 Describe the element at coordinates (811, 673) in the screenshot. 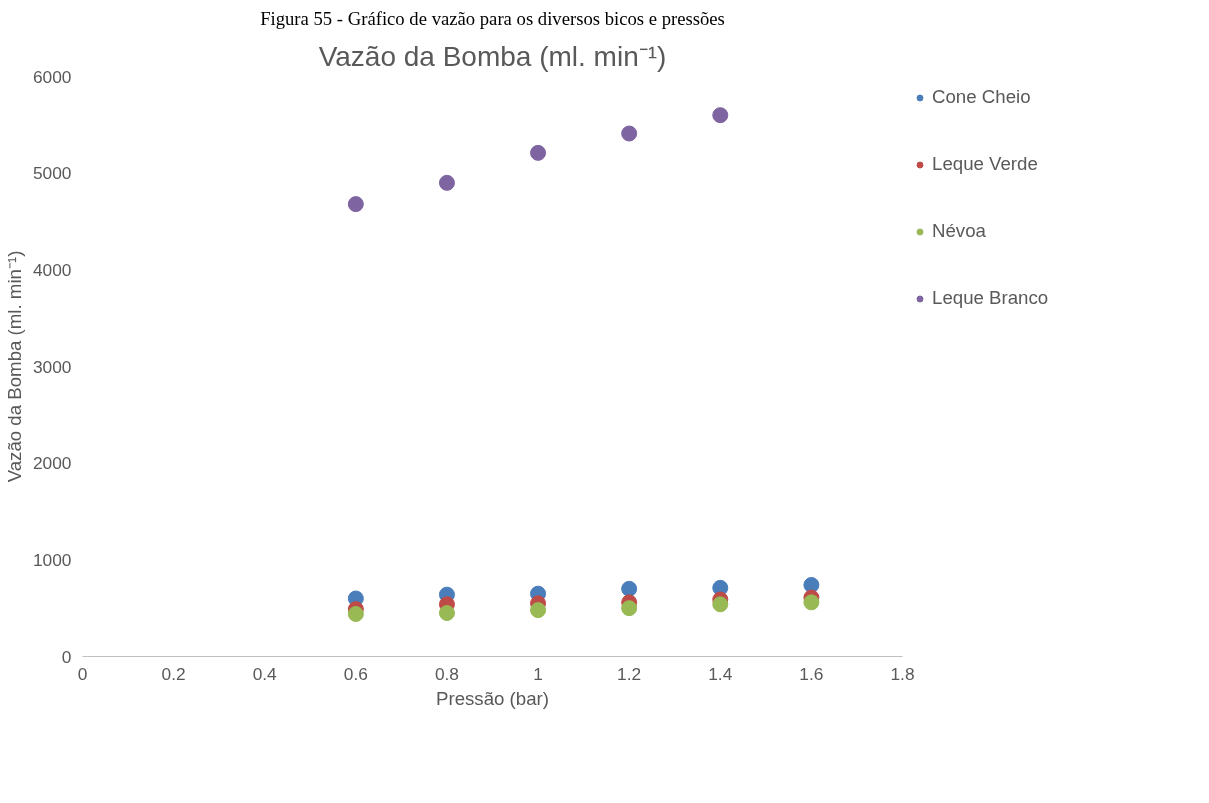

I see `x-tick-label: 1.6` at that location.